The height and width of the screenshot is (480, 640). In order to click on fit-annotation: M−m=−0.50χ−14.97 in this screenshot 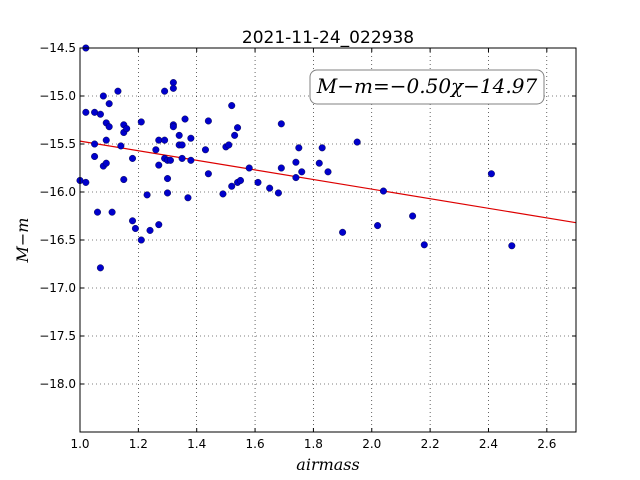, I will do `click(427, 87)`.